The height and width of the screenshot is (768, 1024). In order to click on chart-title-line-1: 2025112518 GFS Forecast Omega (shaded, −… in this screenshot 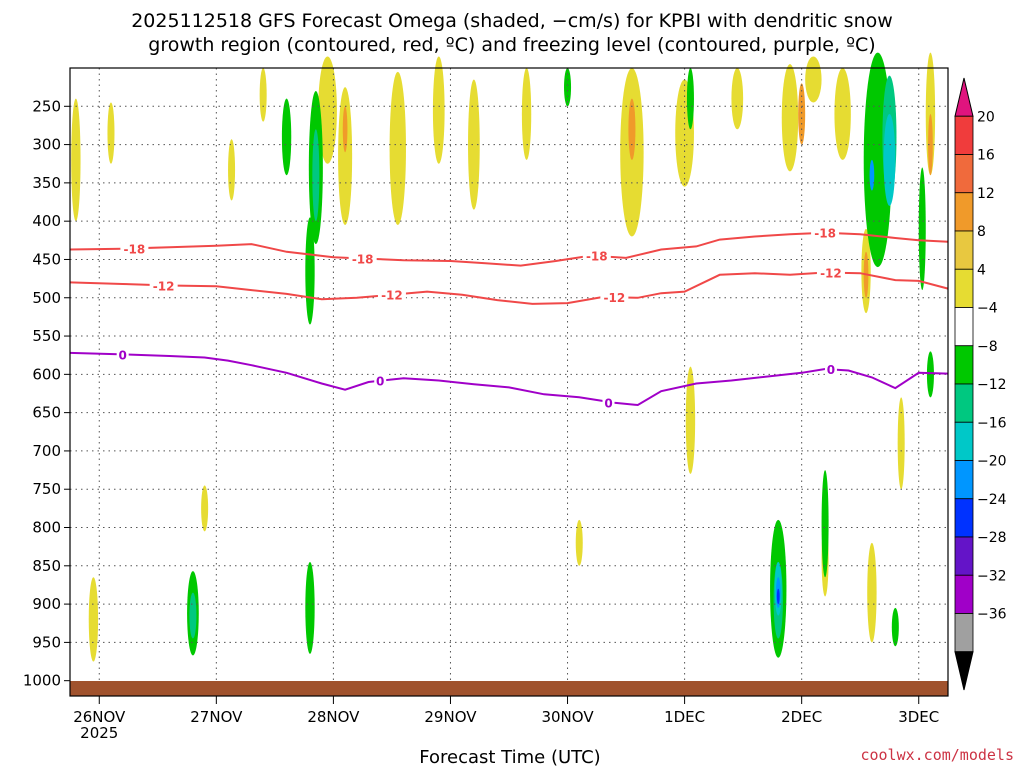, I will do `click(512, 21)`.